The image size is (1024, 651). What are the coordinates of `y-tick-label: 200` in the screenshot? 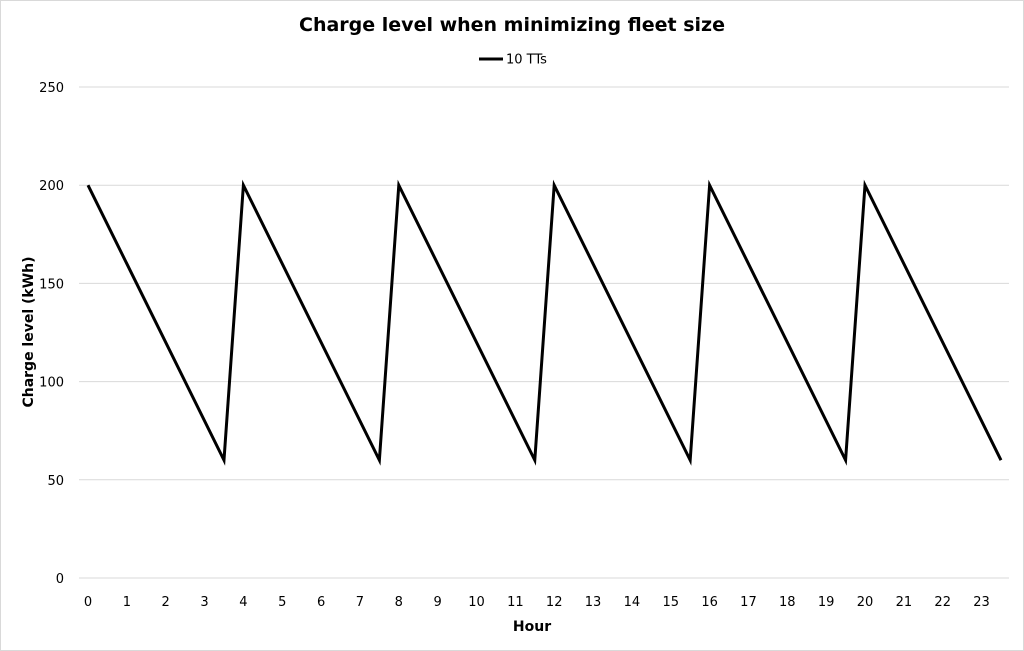 It's located at (51, 186).